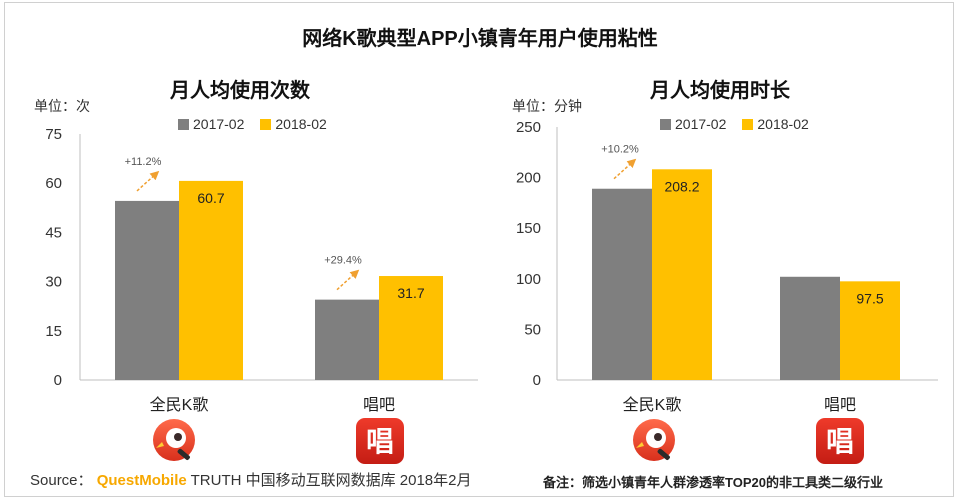 The width and height of the screenshot is (960, 502). Describe the element at coordinates (480, 39) in the screenshot. I see `page-title: 网络K歌典型APP小镇青年用户使用粘性` at that location.